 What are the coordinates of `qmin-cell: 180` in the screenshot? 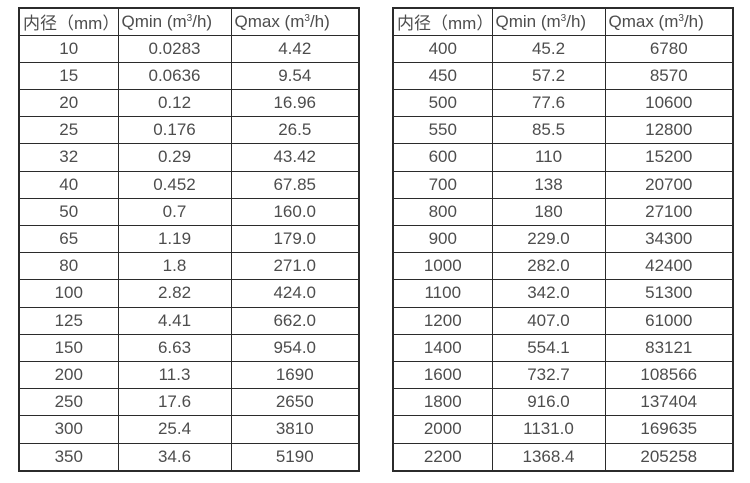 It's located at (548, 211).